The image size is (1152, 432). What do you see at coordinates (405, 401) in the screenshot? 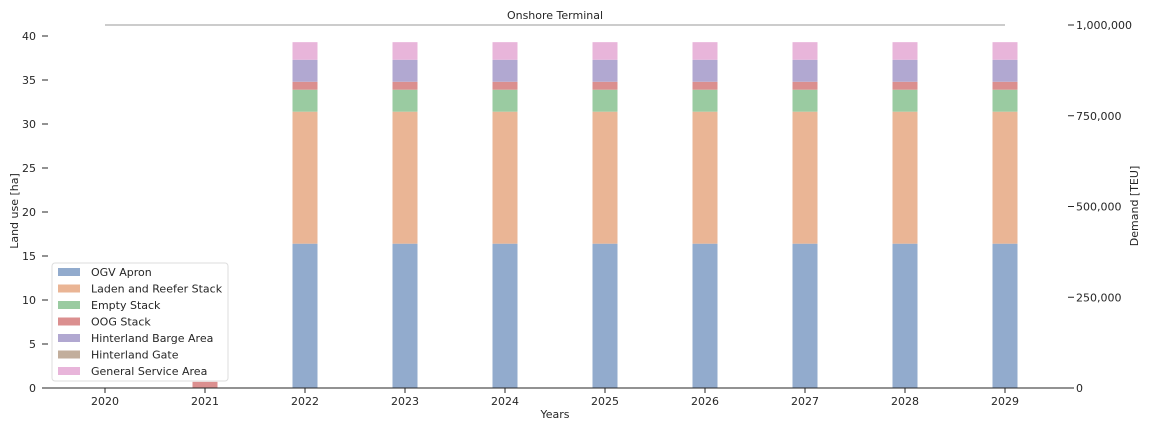
I see `x-tick-label: 2023` at bounding box center [405, 401].